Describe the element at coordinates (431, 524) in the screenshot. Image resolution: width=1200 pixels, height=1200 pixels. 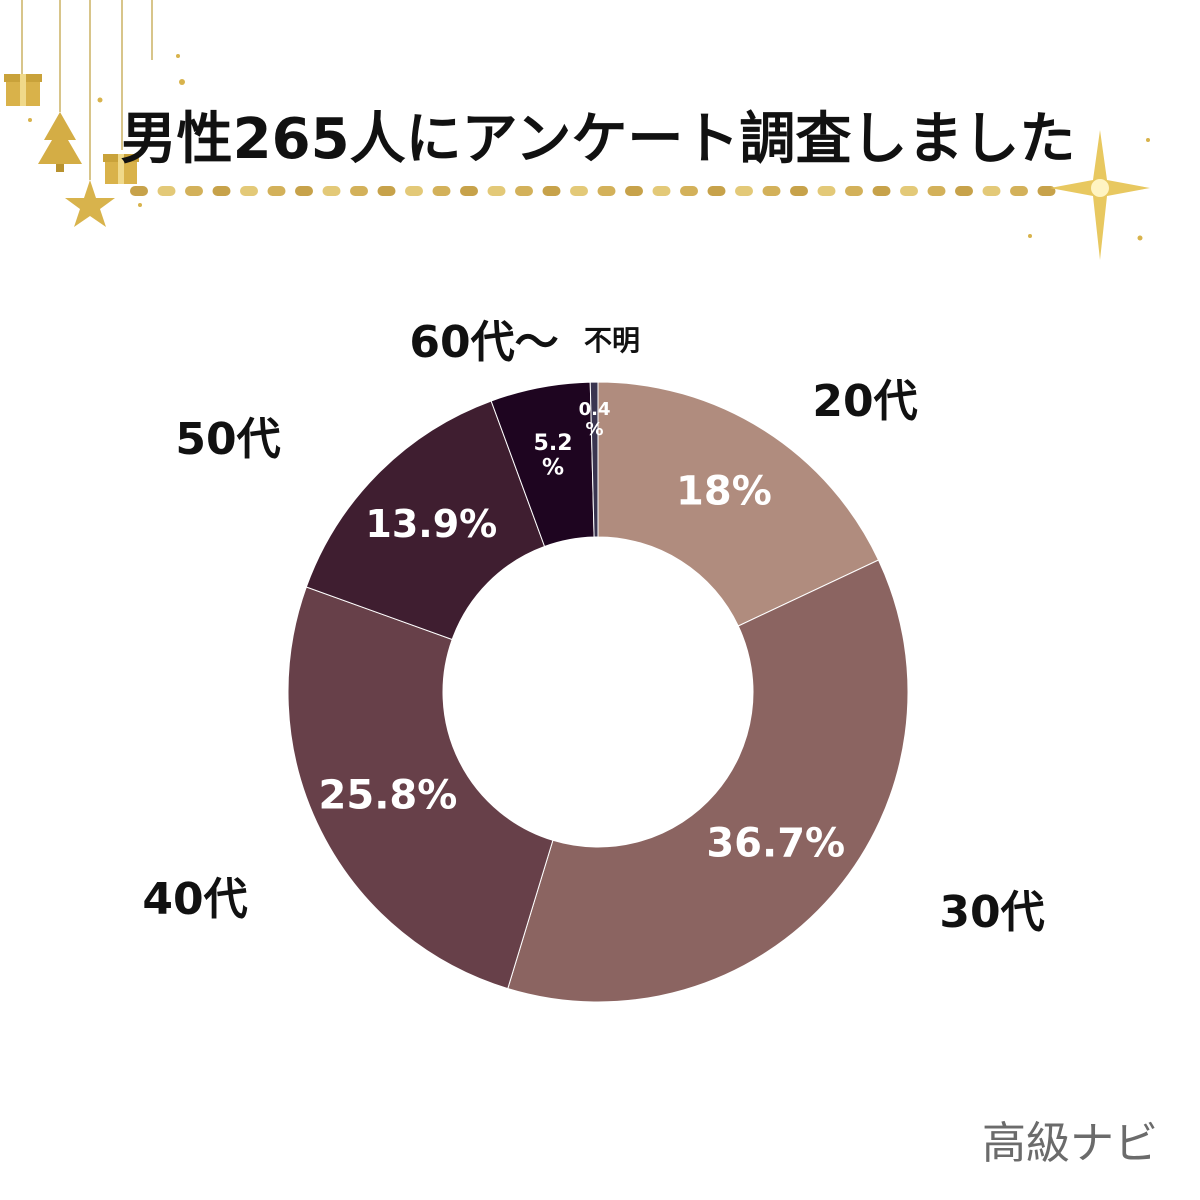
I see `pct-label: 13.9%` at that location.